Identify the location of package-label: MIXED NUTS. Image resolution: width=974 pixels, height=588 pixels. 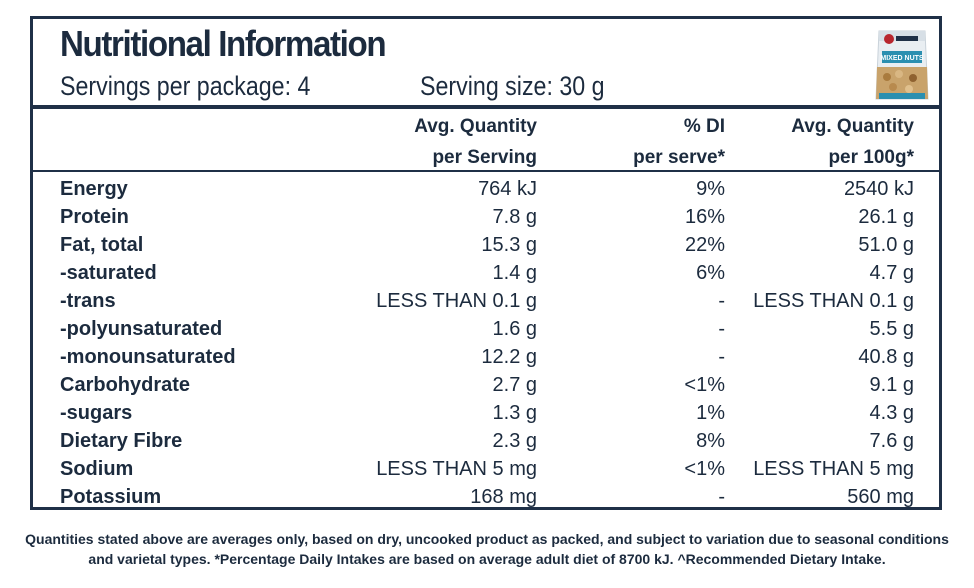
(902, 58).